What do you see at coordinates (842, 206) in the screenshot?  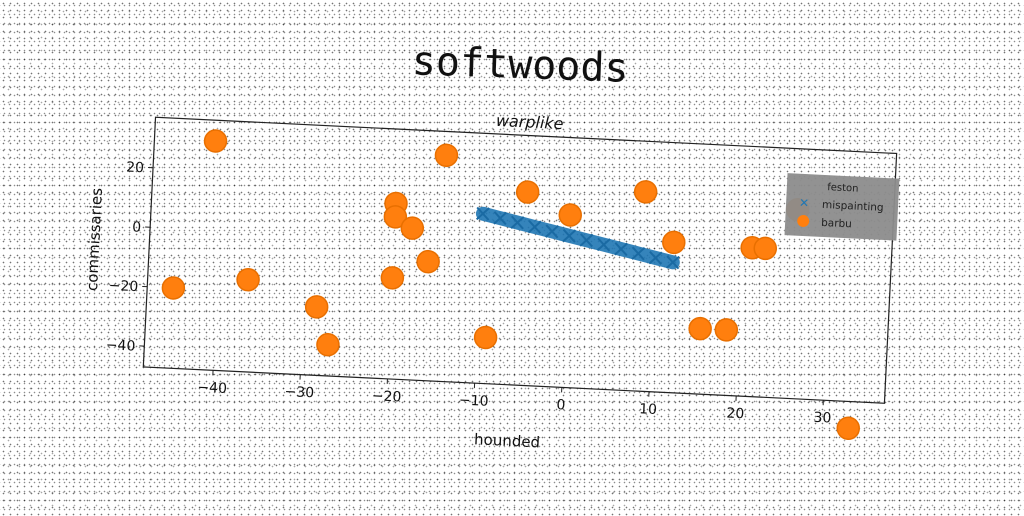 I see `legend: feston ✕ mispainting barbu` at bounding box center [842, 206].